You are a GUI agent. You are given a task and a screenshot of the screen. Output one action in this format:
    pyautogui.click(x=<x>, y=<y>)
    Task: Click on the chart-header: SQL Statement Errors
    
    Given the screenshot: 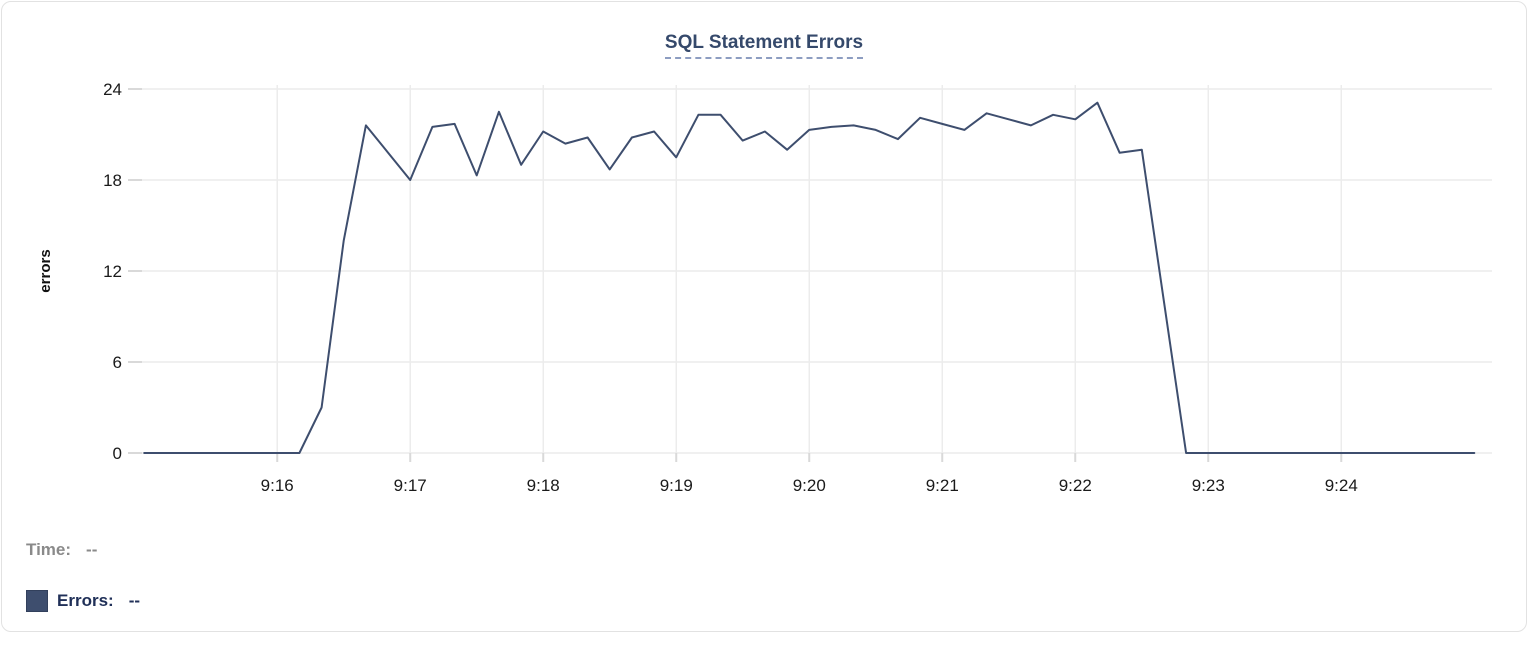 What is the action you would take?
    pyautogui.click(x=764, y=45)
    